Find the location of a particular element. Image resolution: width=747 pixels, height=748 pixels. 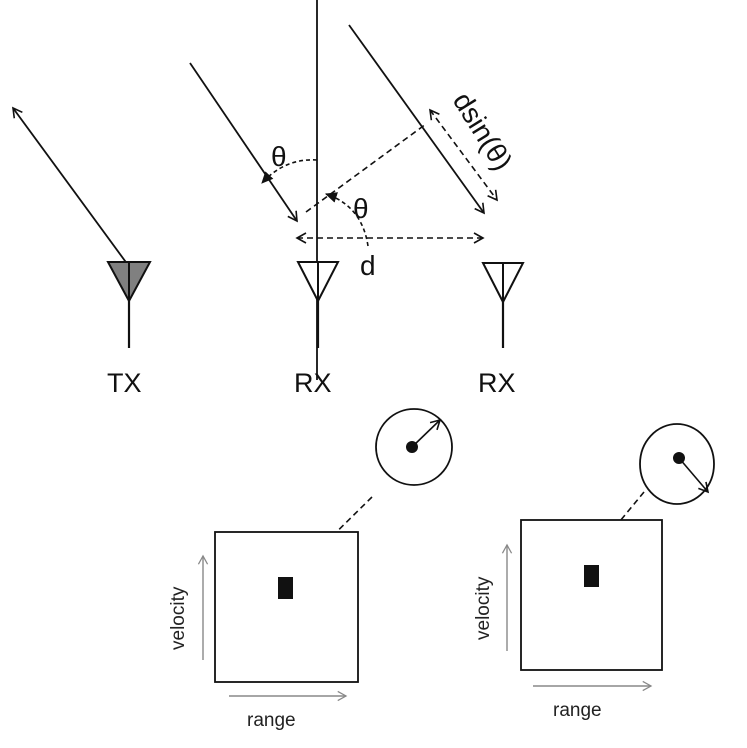

tx-ray is located at coordinates (70, 186).